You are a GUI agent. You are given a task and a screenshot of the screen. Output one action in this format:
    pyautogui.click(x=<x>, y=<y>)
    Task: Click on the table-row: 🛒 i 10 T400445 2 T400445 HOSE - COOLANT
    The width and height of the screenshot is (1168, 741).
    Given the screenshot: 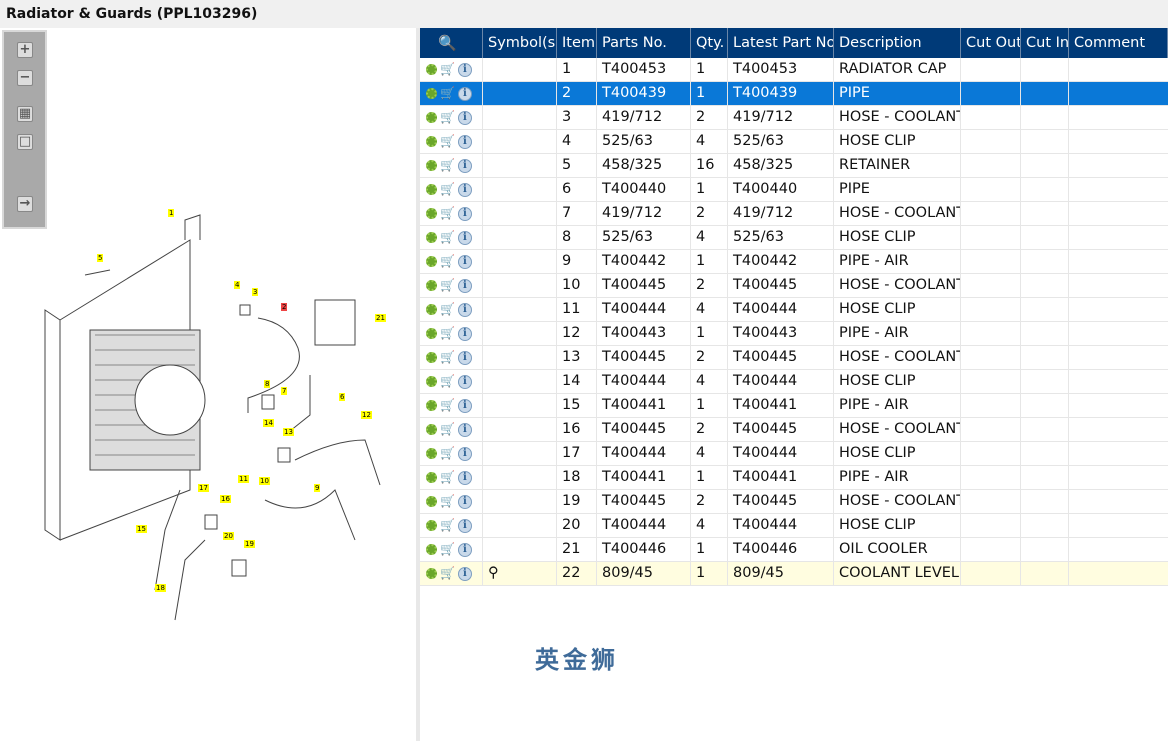 What is the action you would take?
    pyautogui.click(x=794, y=286)
    